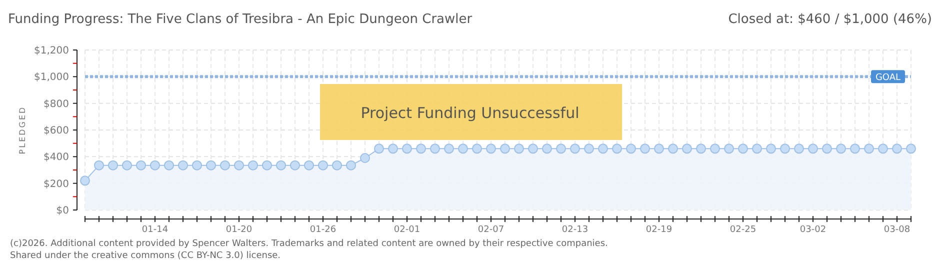 The height and width of the screenshot is (270, 940). I want to click on y-axis-title: PLEDGED, so click(22, 130).